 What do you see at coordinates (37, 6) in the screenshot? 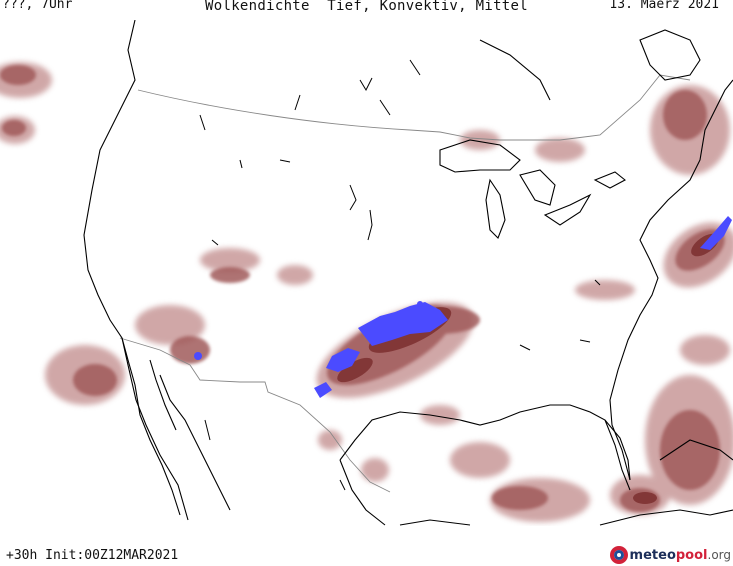
I see `run-label: ???, 7Uhr` at bounding box center [37, 6].